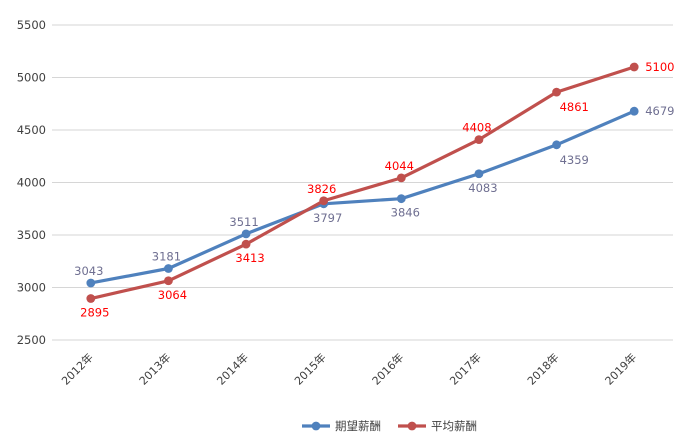 Image resolution: width=692 pixels, height=442 pixels. What do you see at coordinates (476, 128) in the screenshot?
I see `average-salary-data-label: 4408` at bounding box center [476, 128].